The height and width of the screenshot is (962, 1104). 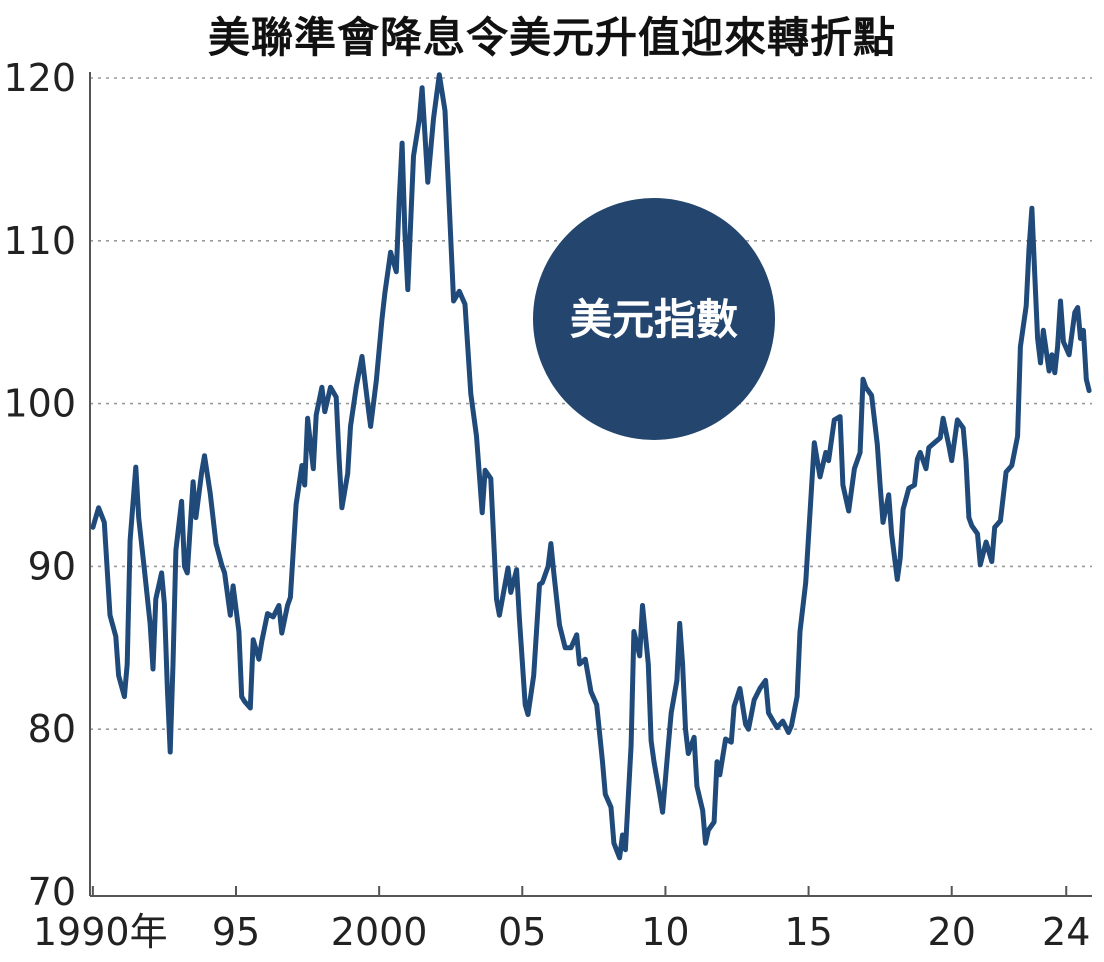 I want to click on y-tick-label: 110, so click(x=39, y=241).